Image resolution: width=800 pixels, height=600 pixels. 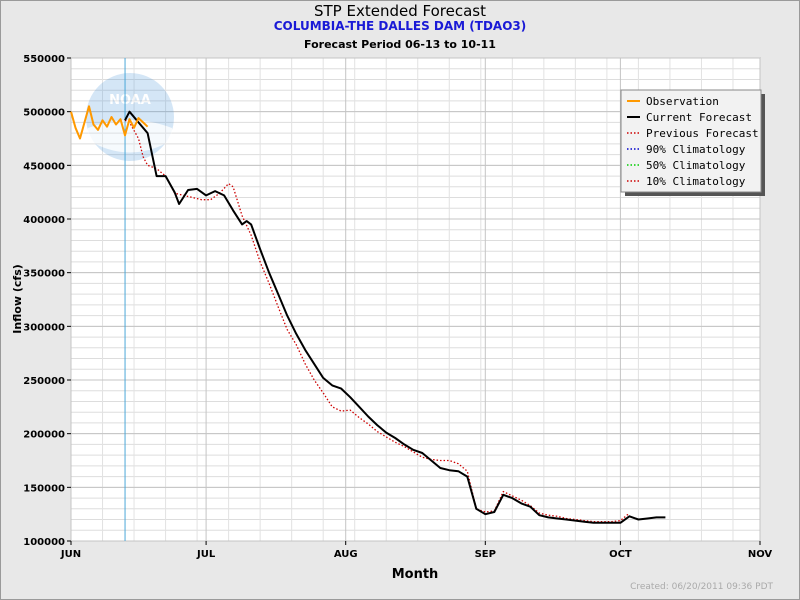 I want to click on chart-title: STP Extended Forecast, so click(x=400, y=11).